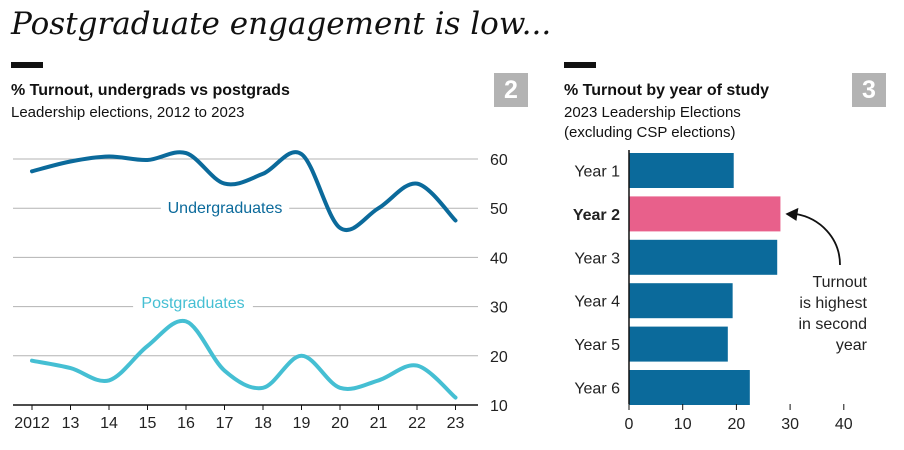  I want to click on annotation-text: Turnout is highest in second year, so click(833, 314).